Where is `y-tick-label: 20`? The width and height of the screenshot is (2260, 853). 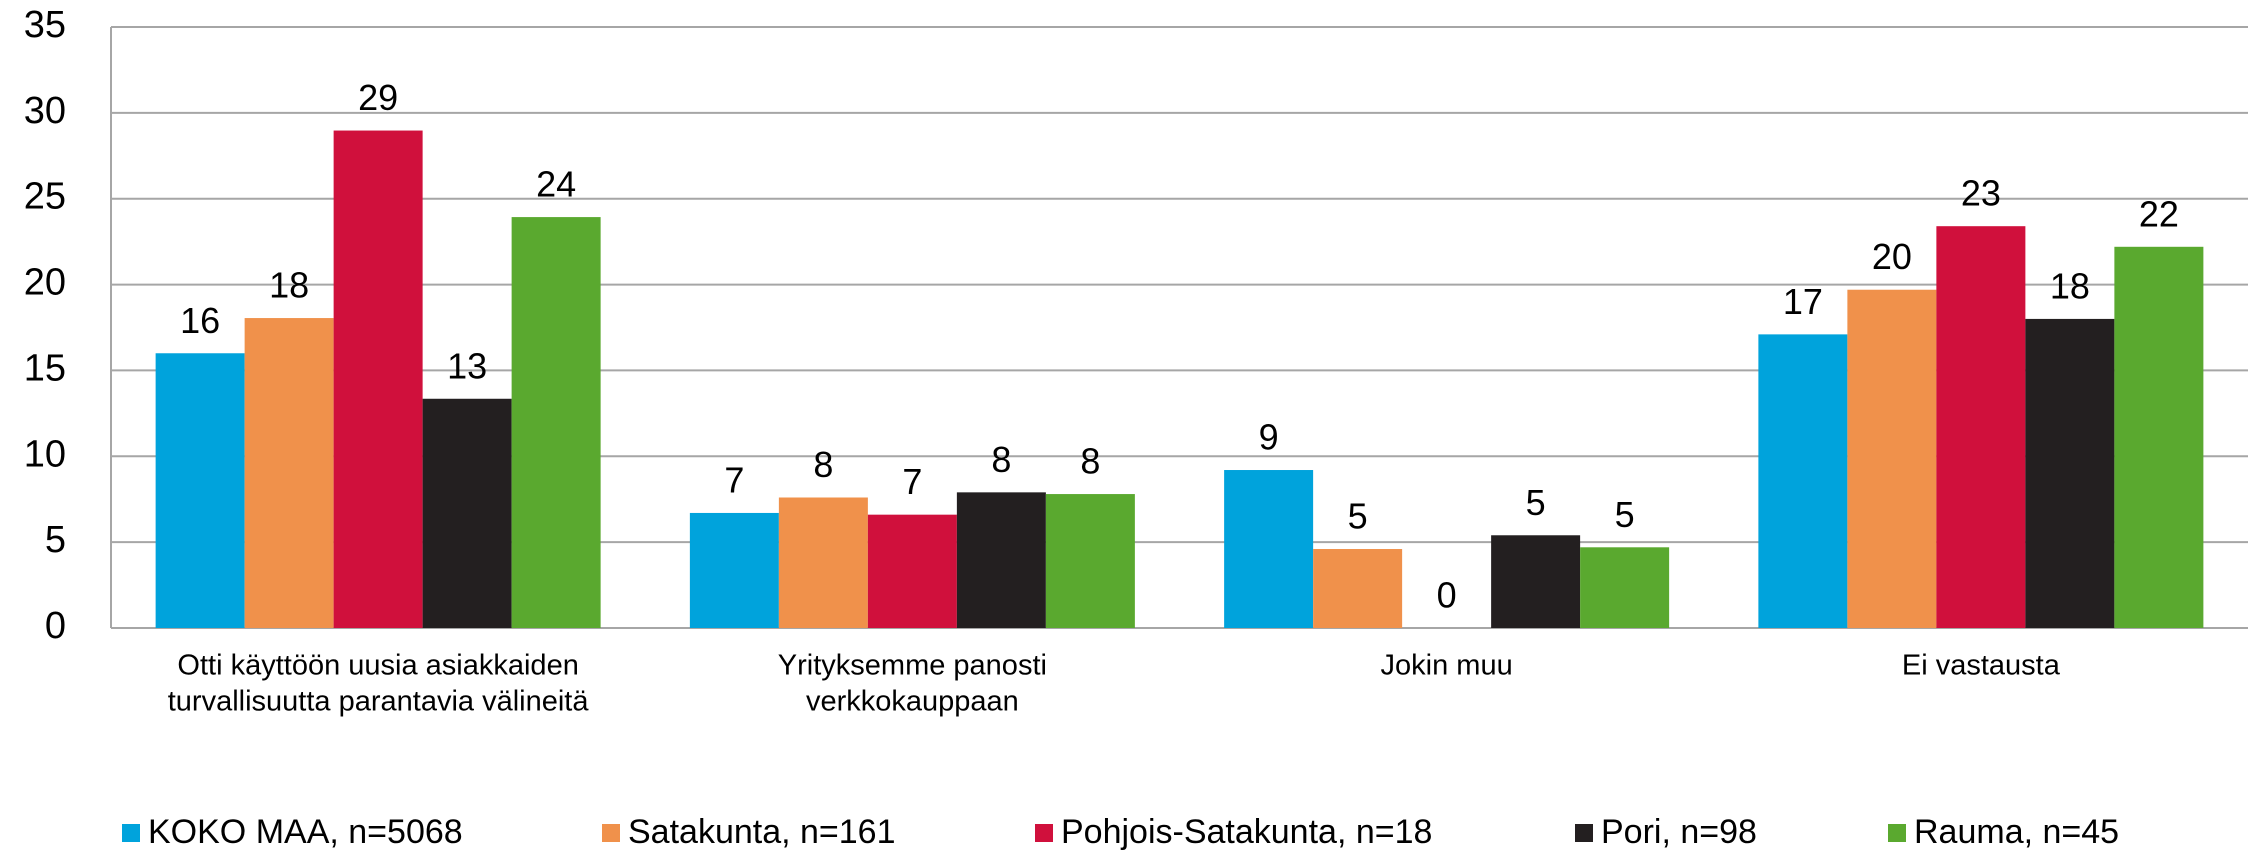 y-tick-label: 20 is located at coordinates (45, 283).